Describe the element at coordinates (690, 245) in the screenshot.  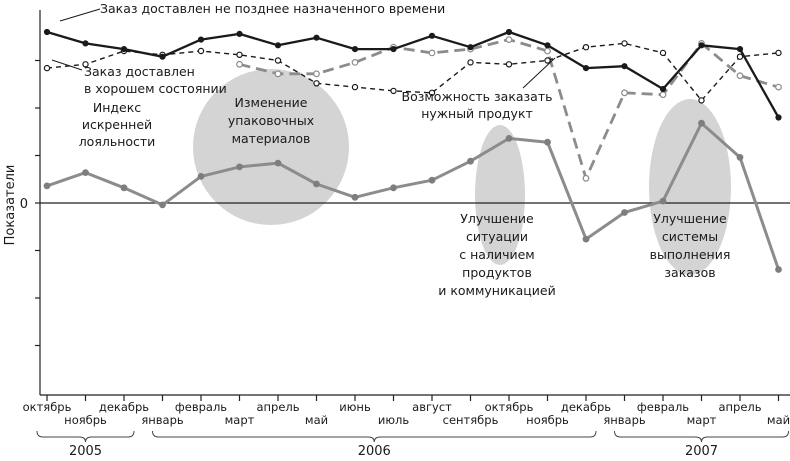
I see `annotation: Улучшение системы выполнения заказов` at that location.